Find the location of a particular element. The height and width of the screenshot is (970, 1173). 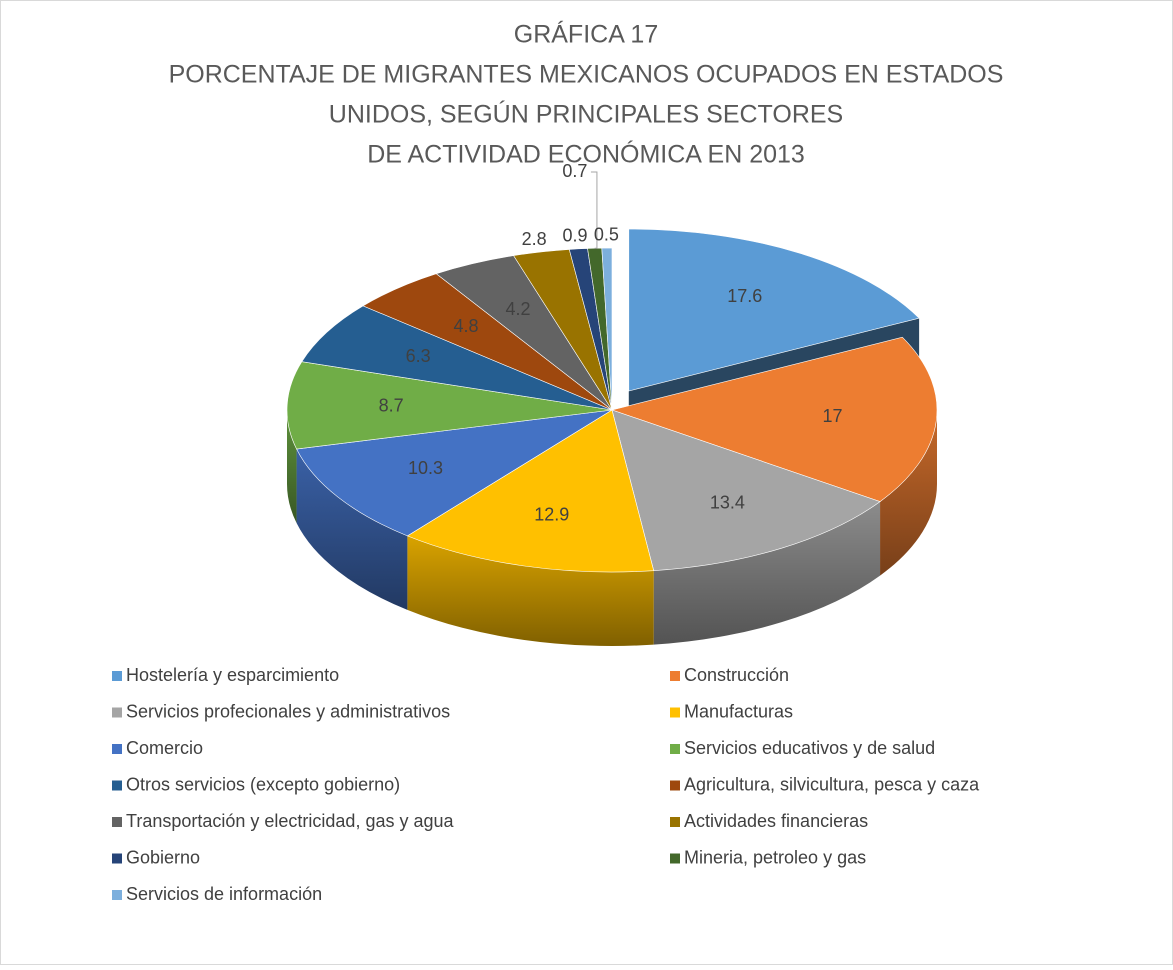

legend-label: Comercio is located at coordinates (164, 748).